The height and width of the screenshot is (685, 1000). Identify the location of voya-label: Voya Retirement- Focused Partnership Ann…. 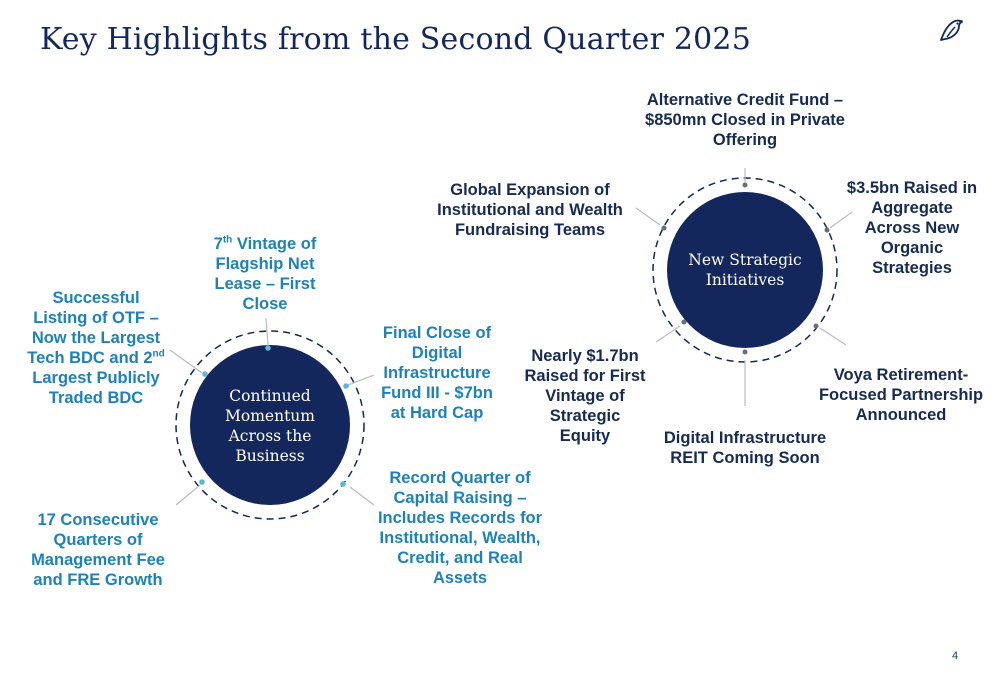
(901, 395).